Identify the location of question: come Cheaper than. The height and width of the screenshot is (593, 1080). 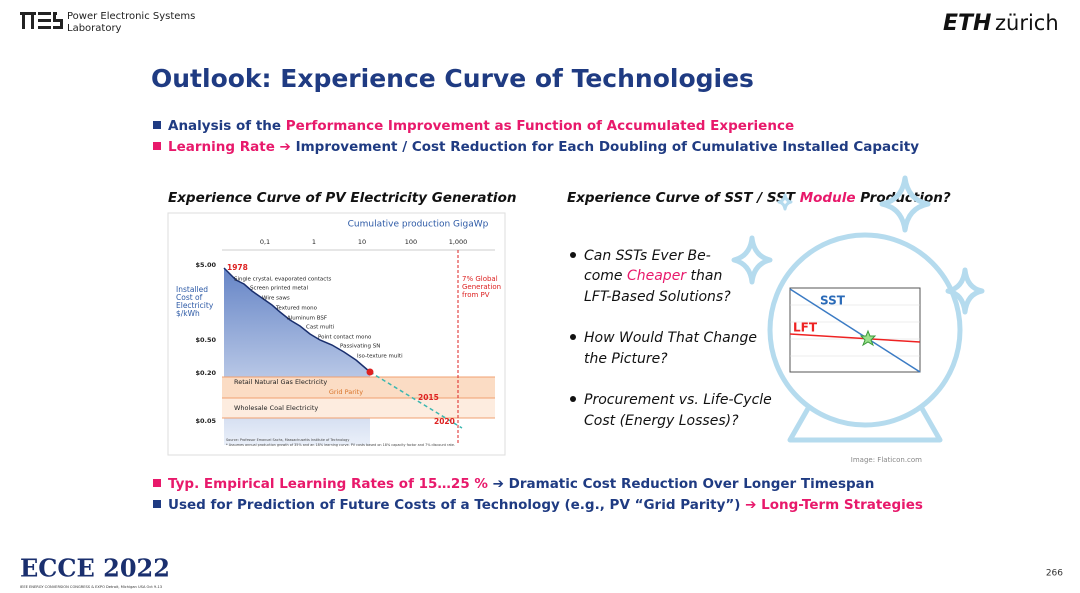
(653, 276).